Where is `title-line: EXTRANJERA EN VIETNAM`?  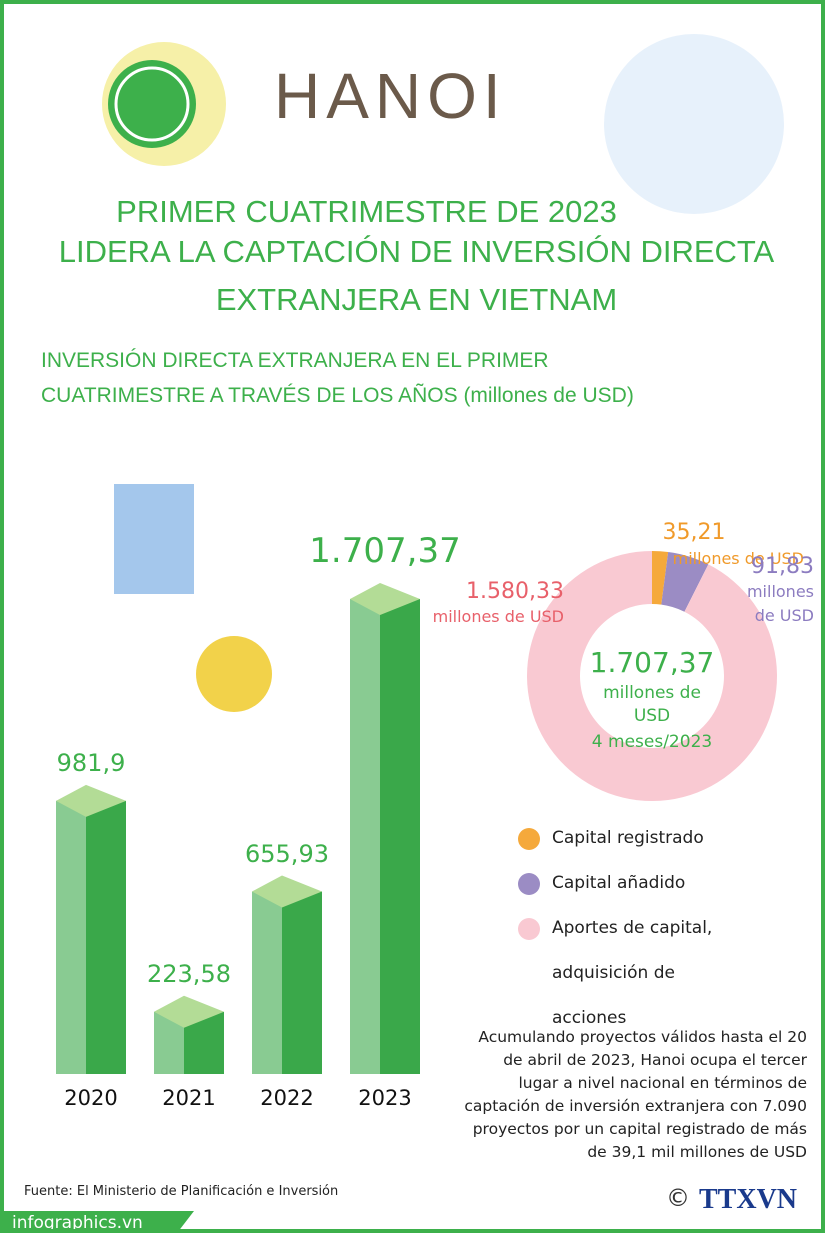 title-line: EXTRANJERA EN VIETNAM is located at coordinates (416, 299).